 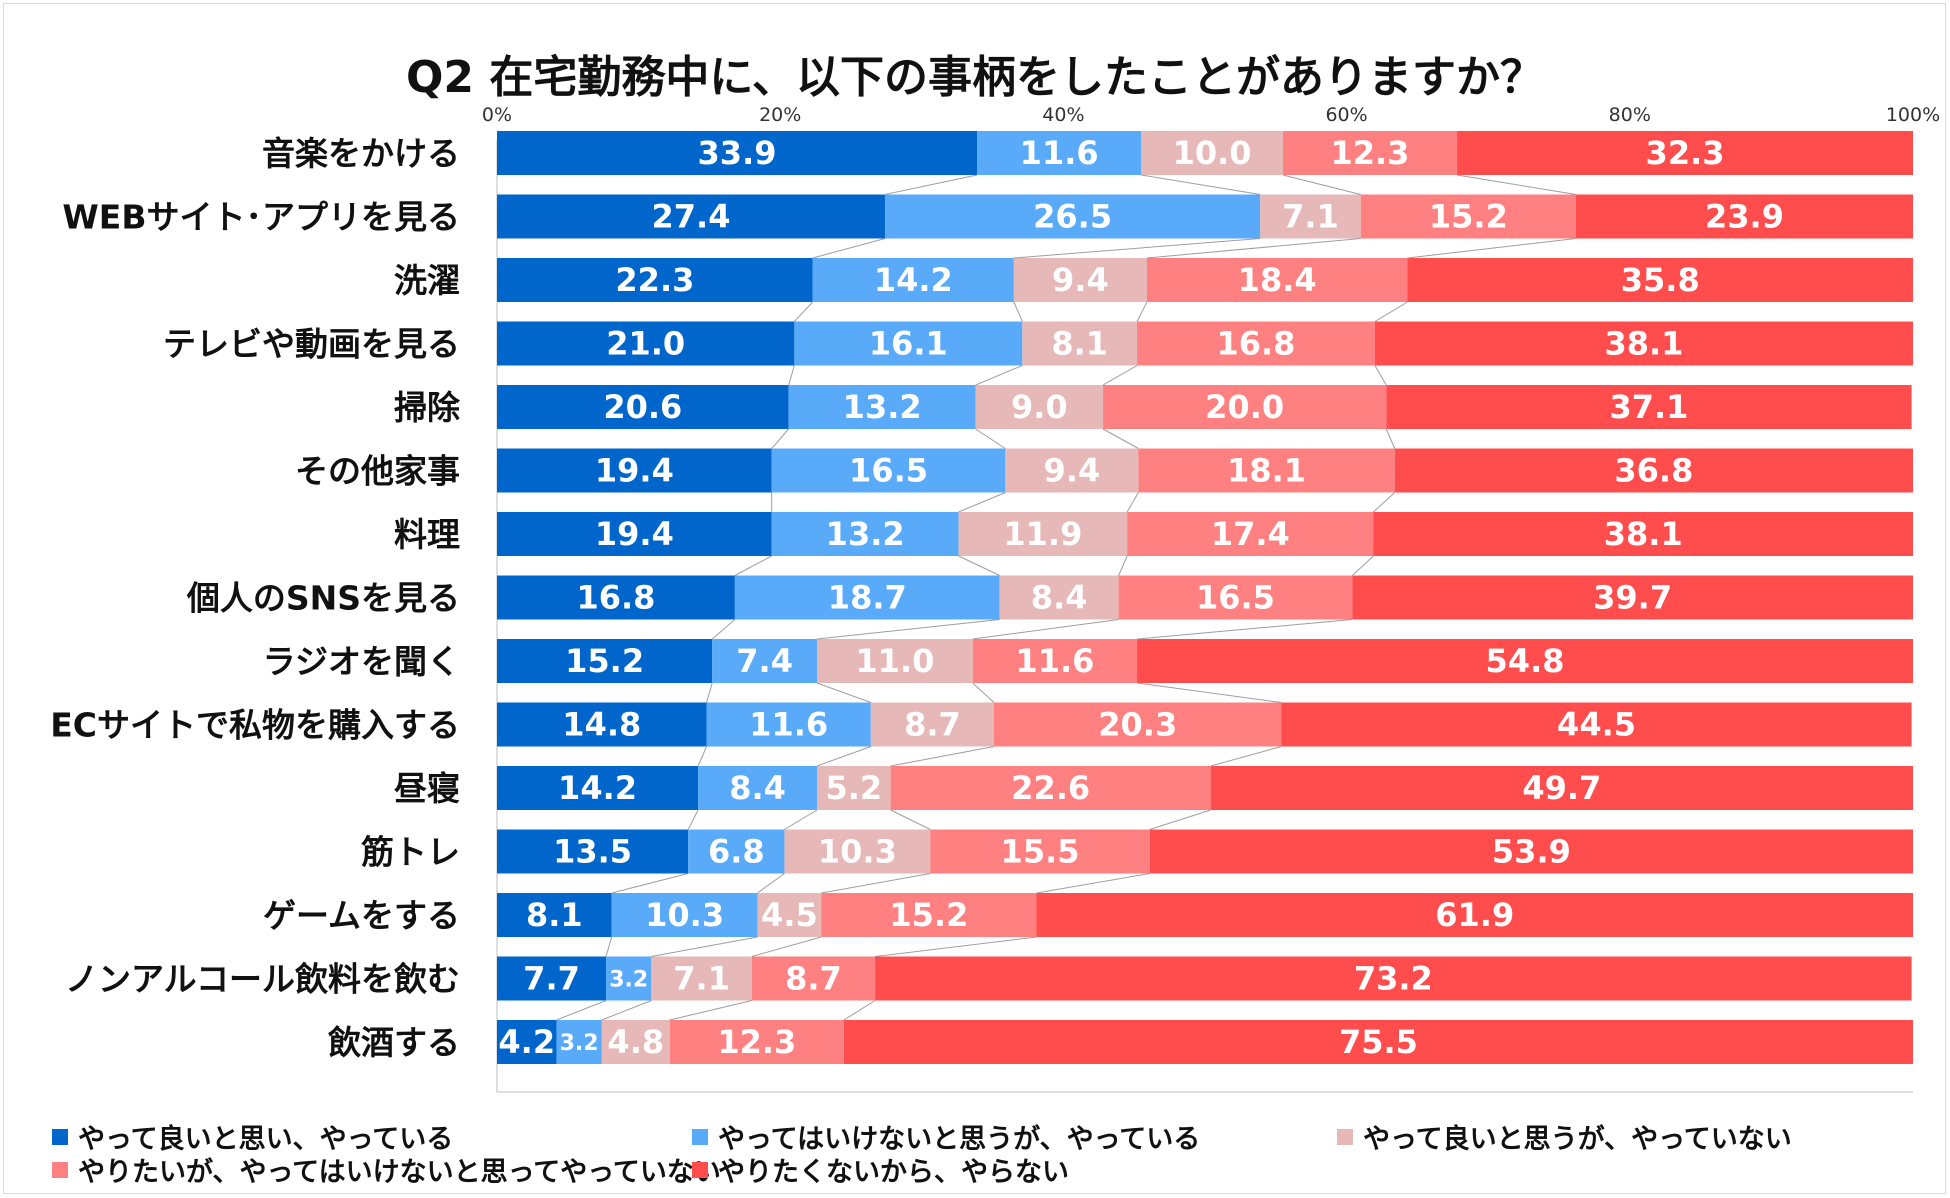 I want to click on category-label: ノンアルコール飲料を飲む, so click(x=262, y=979).